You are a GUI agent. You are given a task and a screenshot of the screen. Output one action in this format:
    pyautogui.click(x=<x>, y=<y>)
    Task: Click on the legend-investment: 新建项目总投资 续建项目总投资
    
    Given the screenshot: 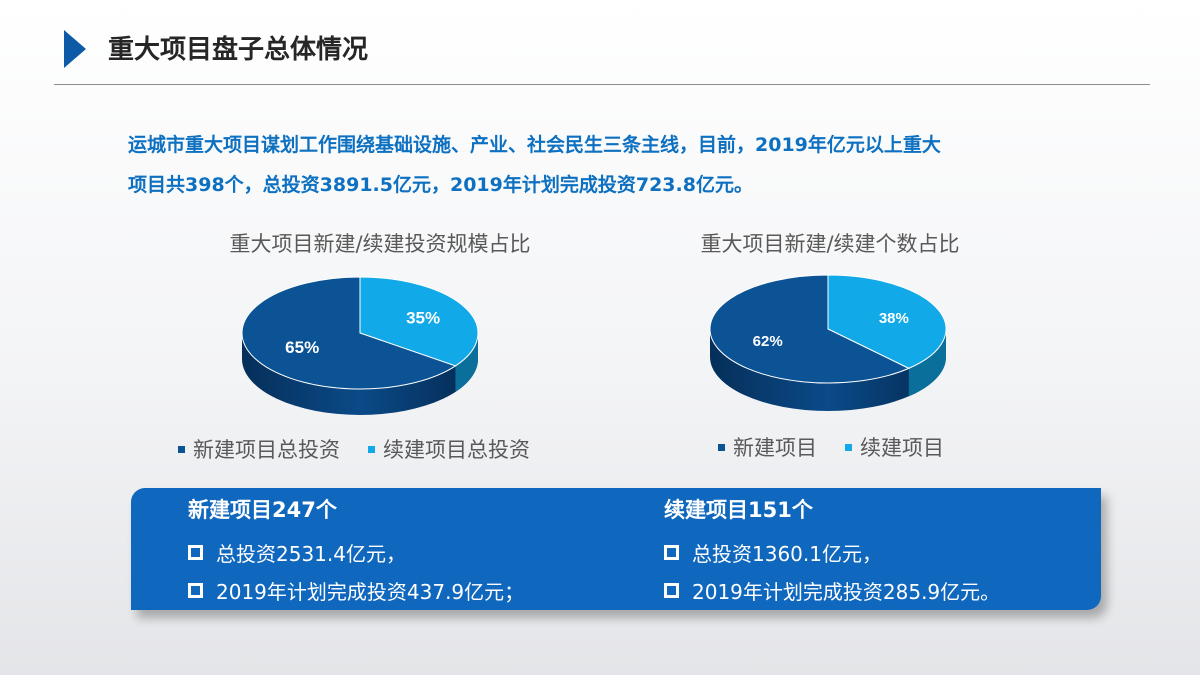 What is the action you would take?
    pyautogui.click(x=368, y=449)
    